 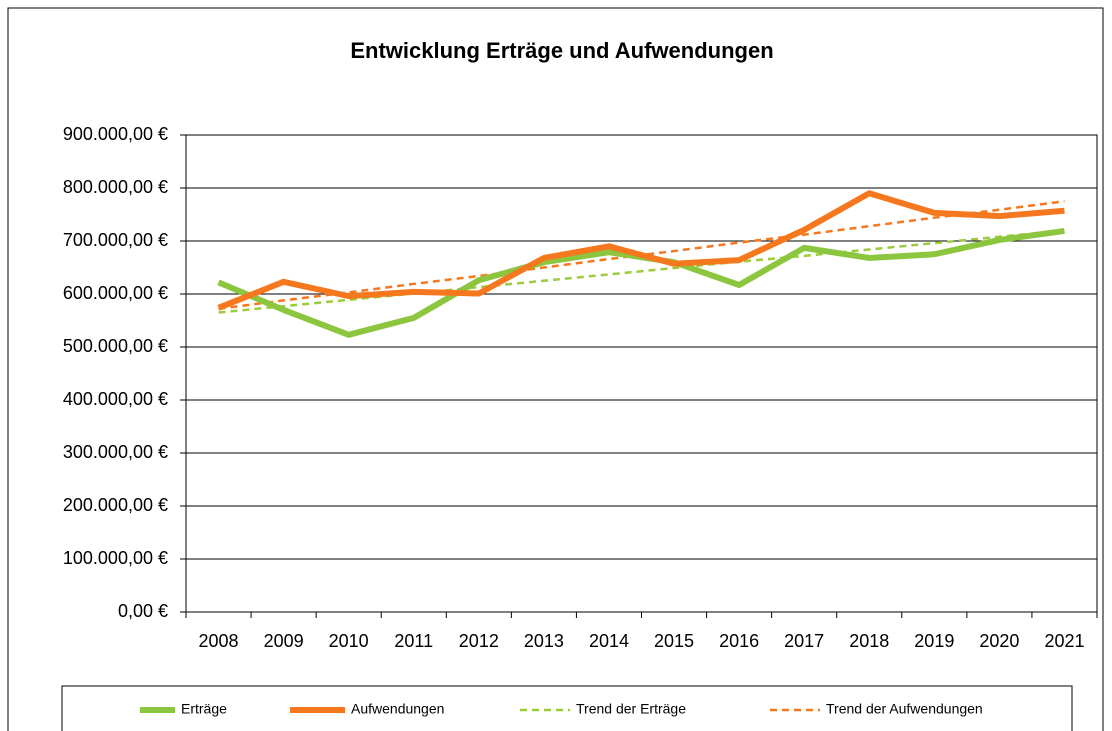 What do you see at coordinates (284, 641) in the screenshot?
I see `x-tick-label: 2009` at bounding box center [284, 641].